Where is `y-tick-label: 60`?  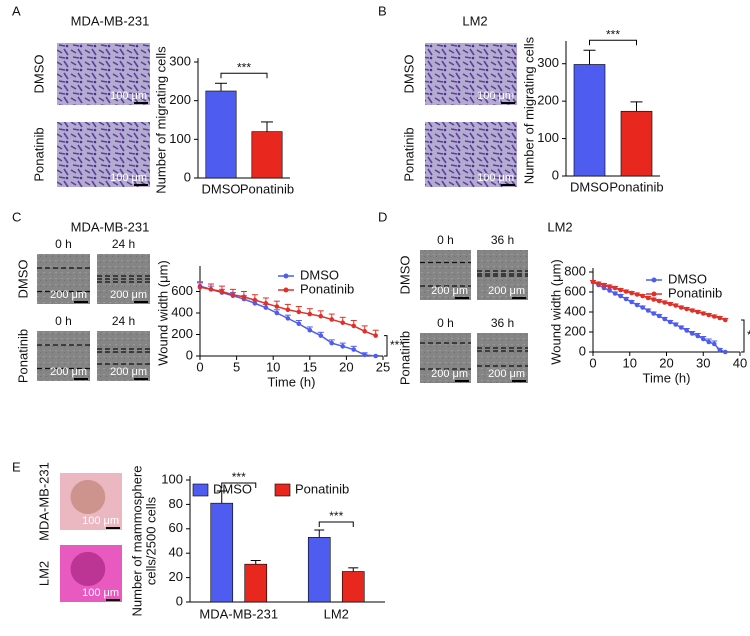 y-tick-label: 60 is located at coordinates (176, 527).